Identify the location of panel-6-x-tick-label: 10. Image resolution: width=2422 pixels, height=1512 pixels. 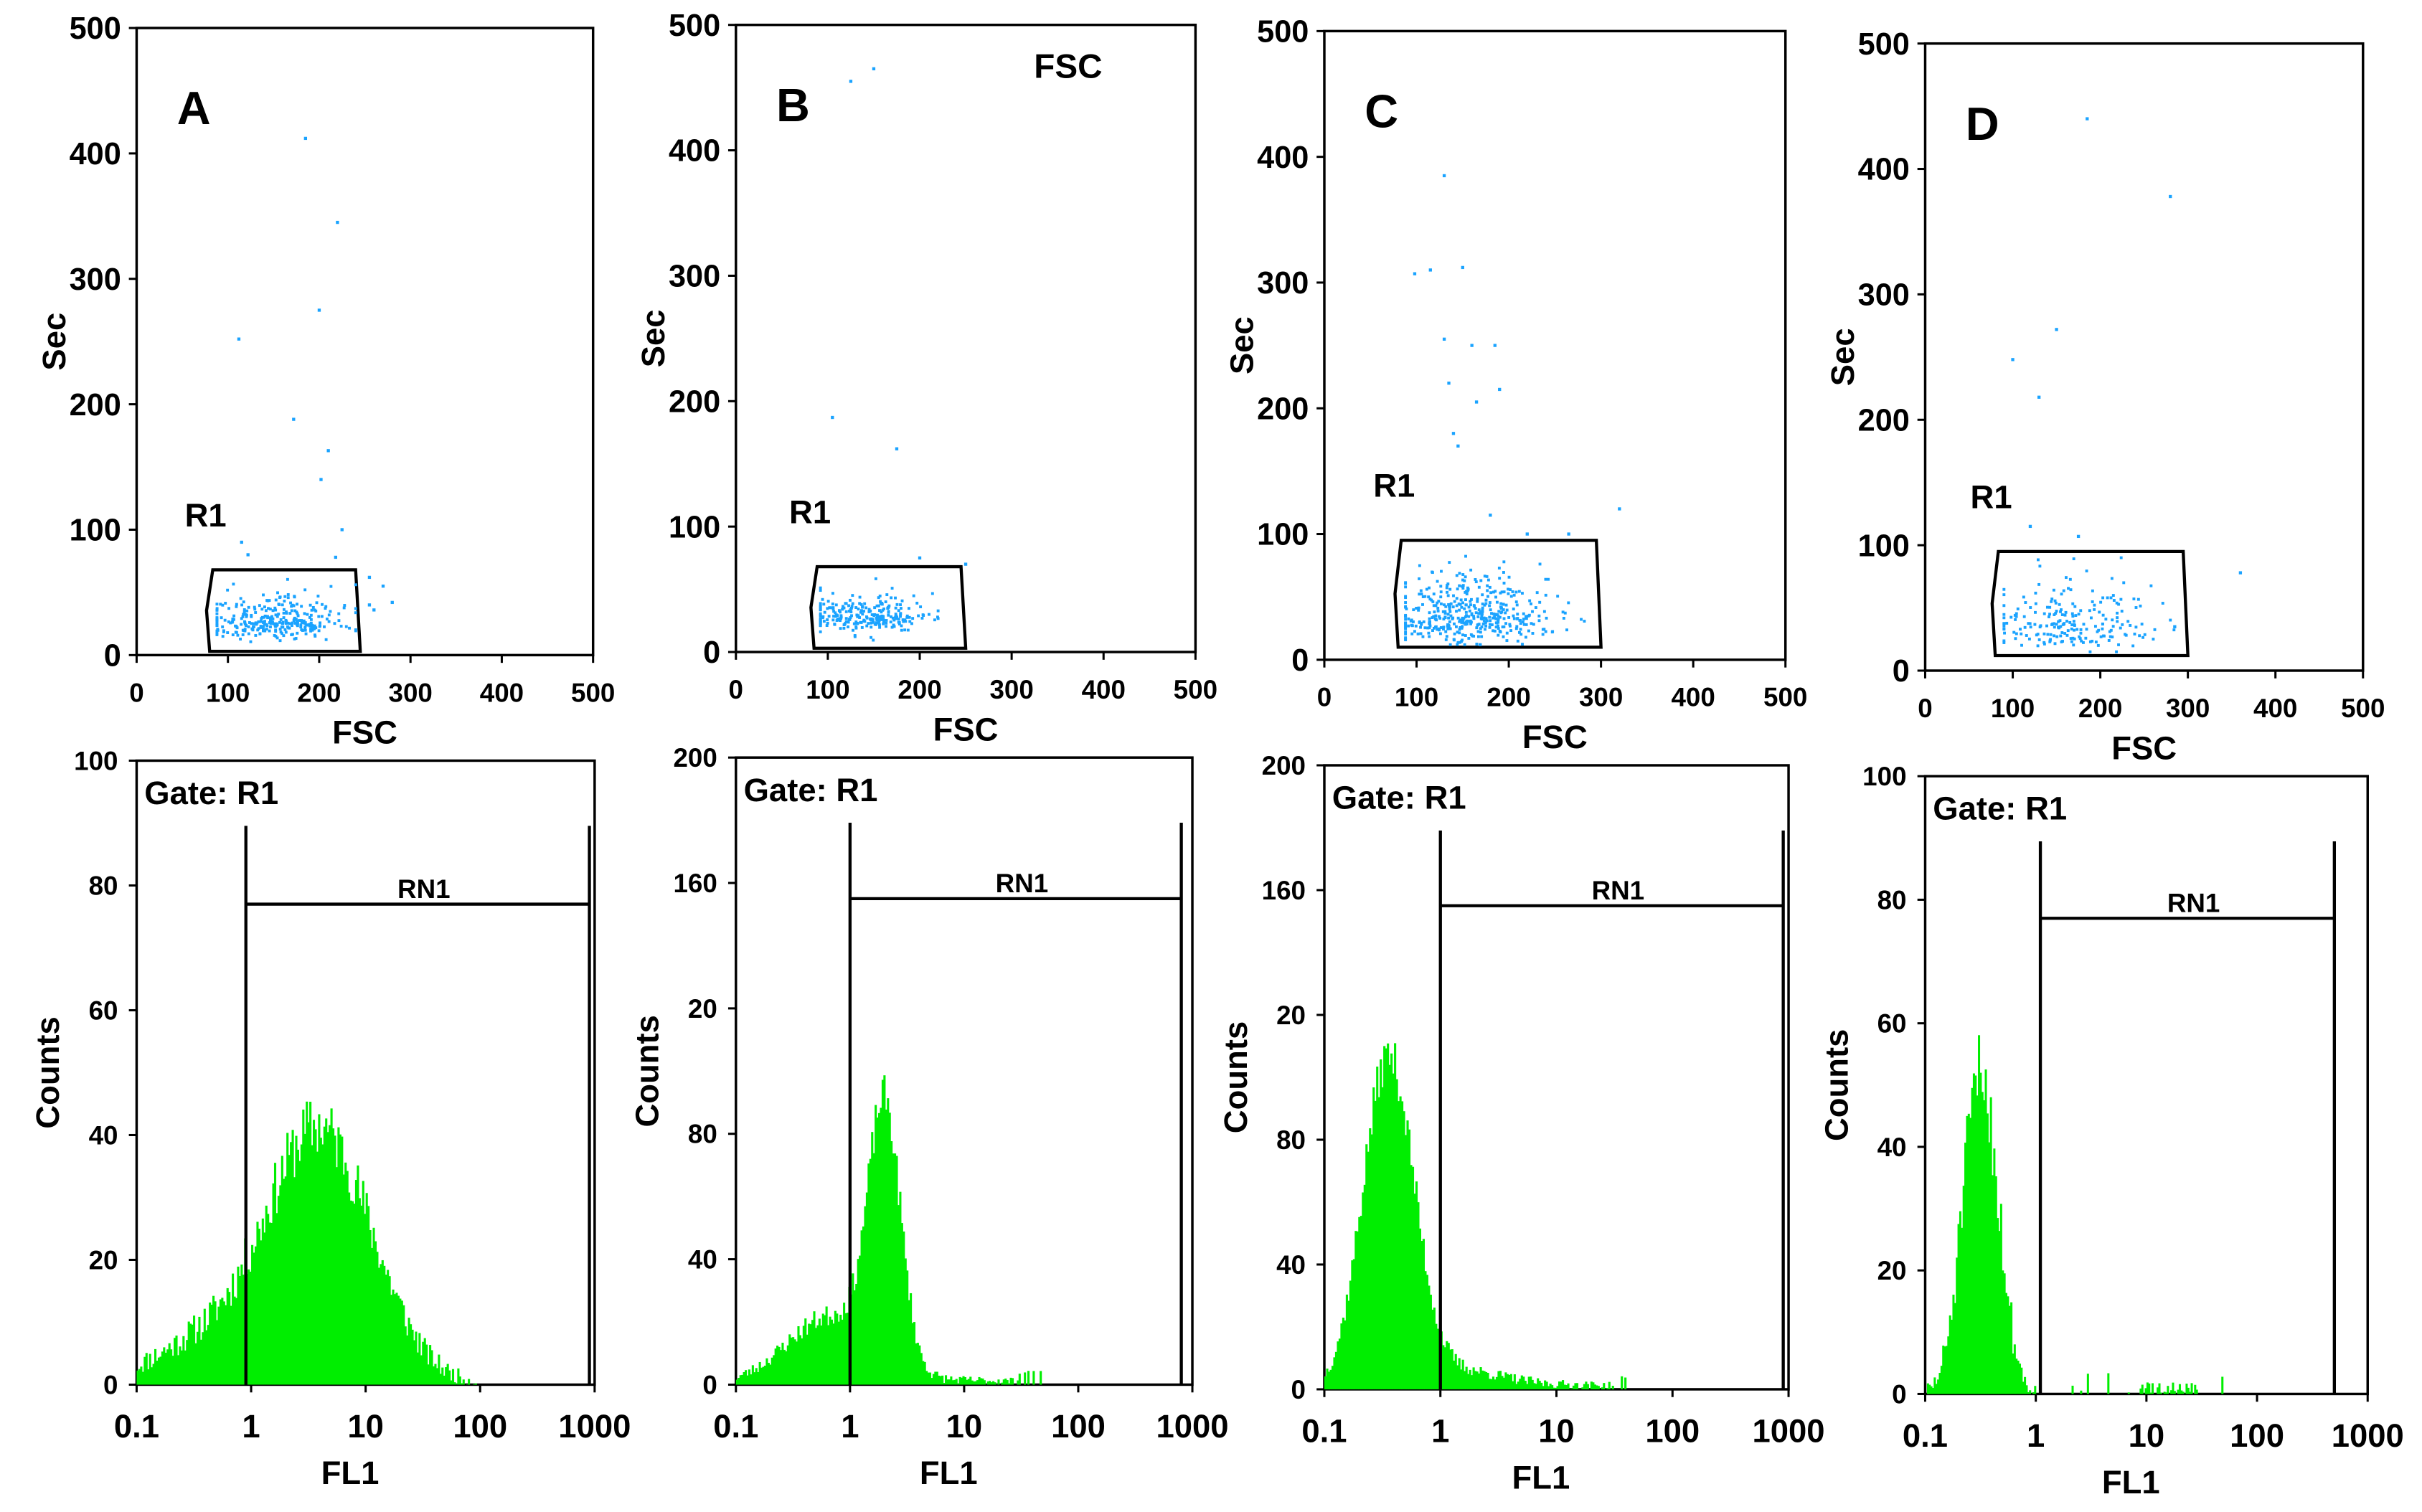
(964, 1426).